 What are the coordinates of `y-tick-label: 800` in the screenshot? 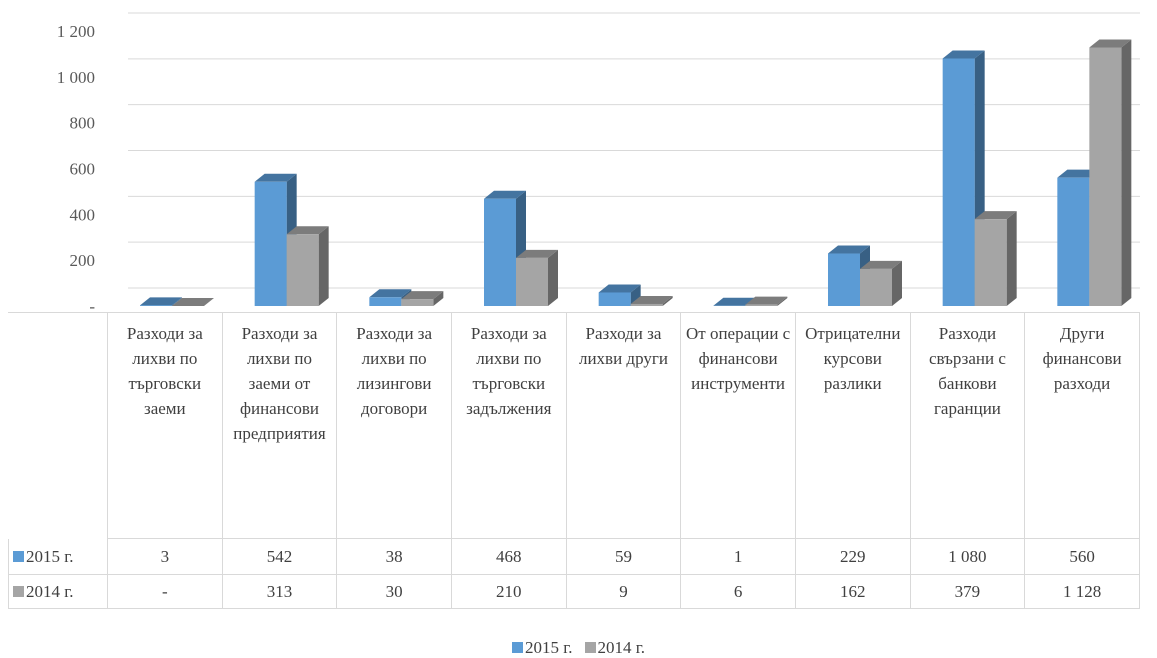 It's located at (83, 123).